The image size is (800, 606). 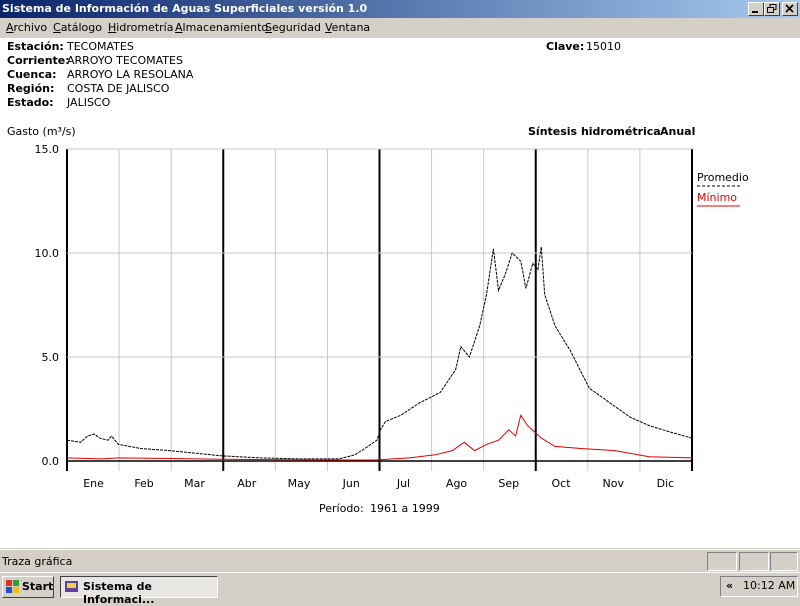 I want to click on field-label: Estado:, so click(x=30, y=102).